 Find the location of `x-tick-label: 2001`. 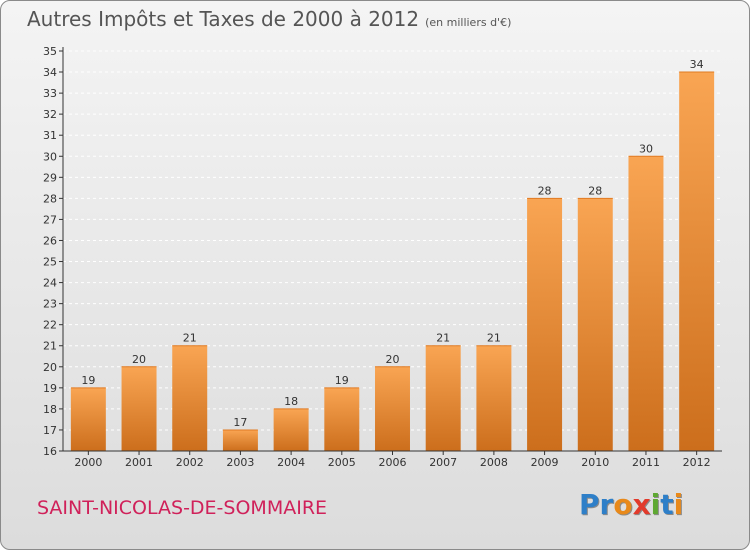

x-tick-label: 2001 is located at coordinates (139, 462).